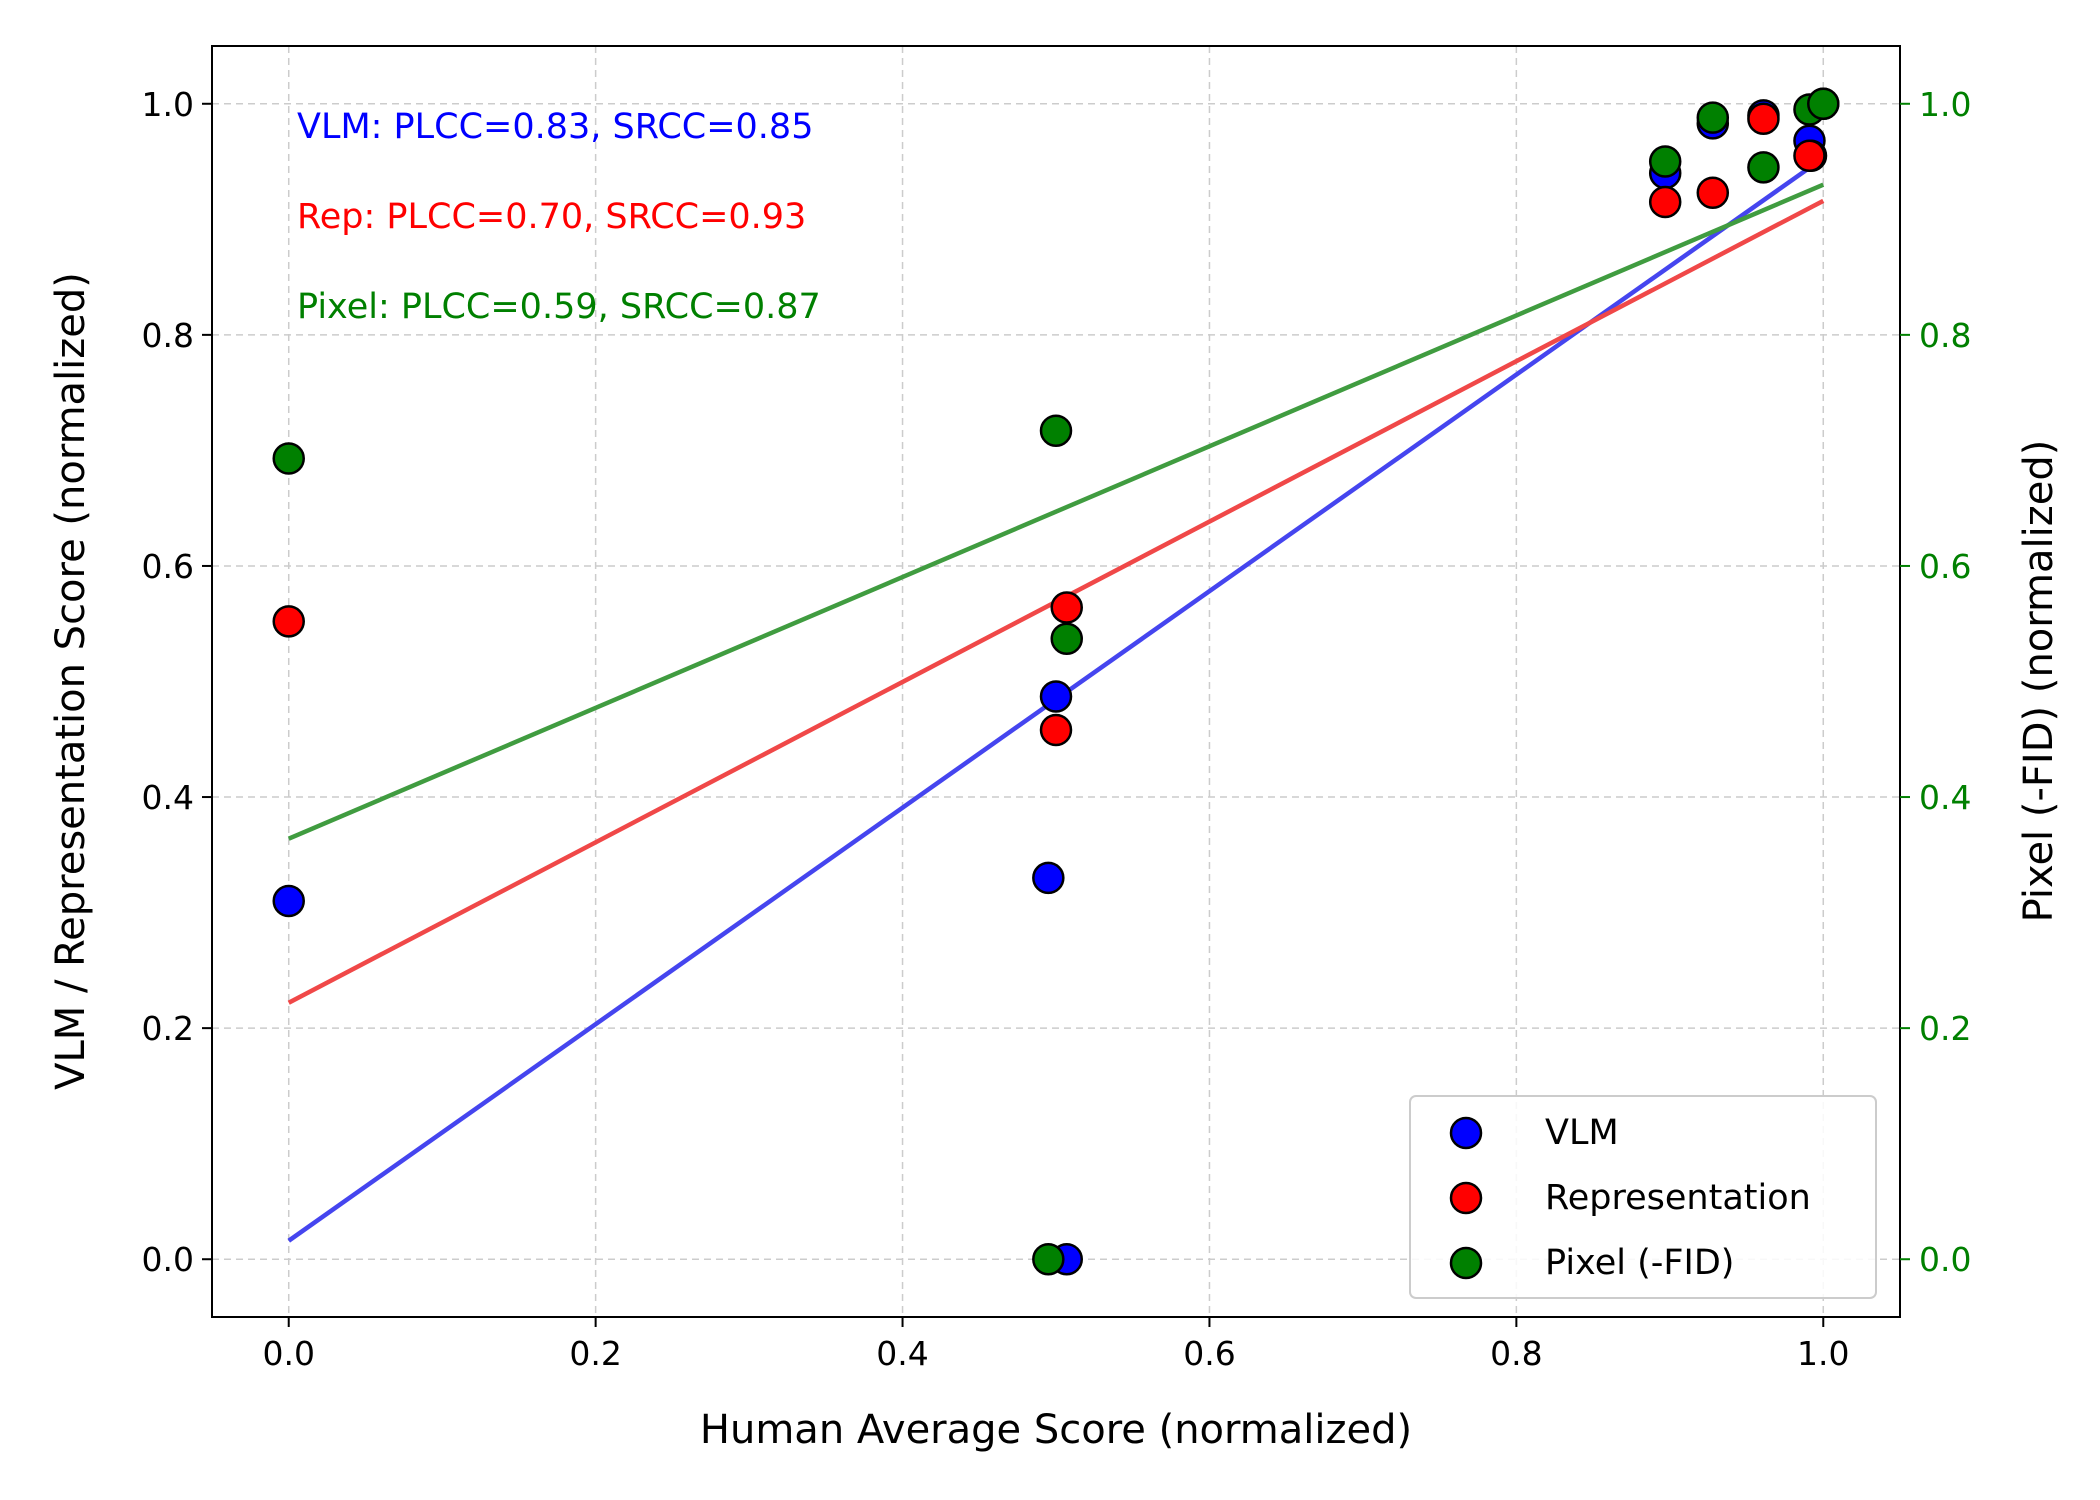 The image size is (2100, 1500). What do you see at coordinates (1945, 566) in the screenshot?
I see `y-right-tick-label: 0.6` at bounding box center [1945, 566].